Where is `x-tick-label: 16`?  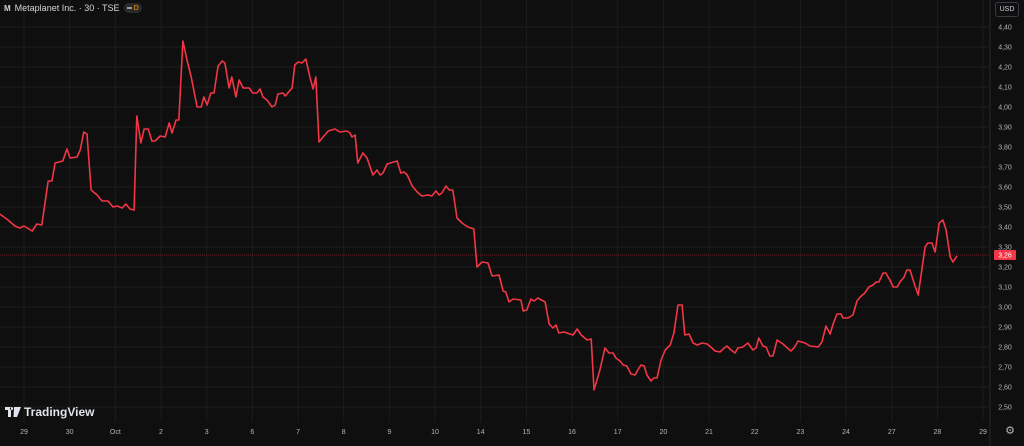 x-tick-label: 16 is located at coordinates (572, 432).